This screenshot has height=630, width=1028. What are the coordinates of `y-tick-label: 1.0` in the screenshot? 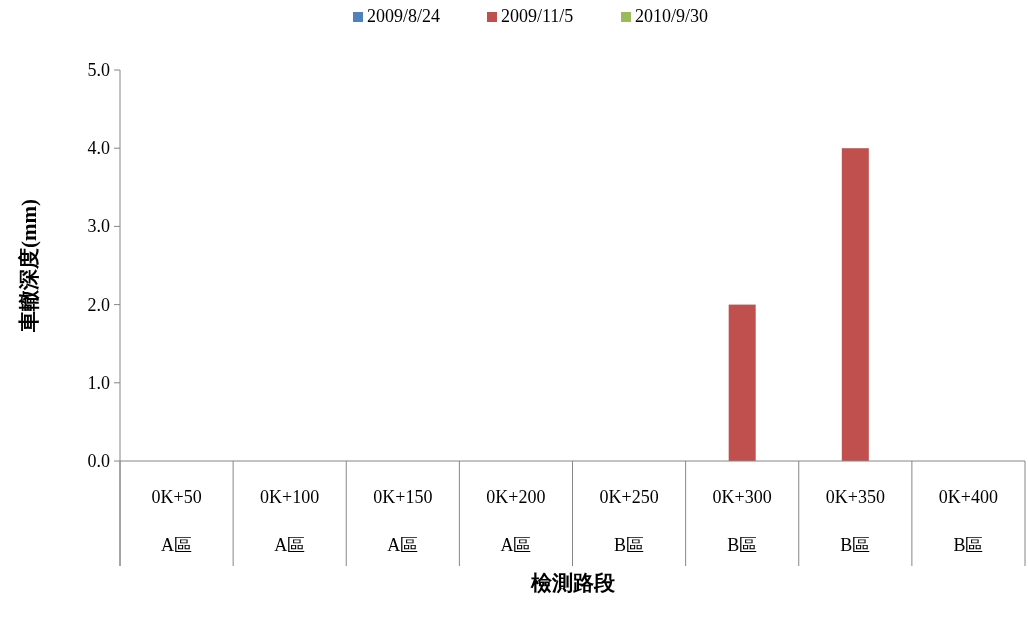 It's located at (98, 382).